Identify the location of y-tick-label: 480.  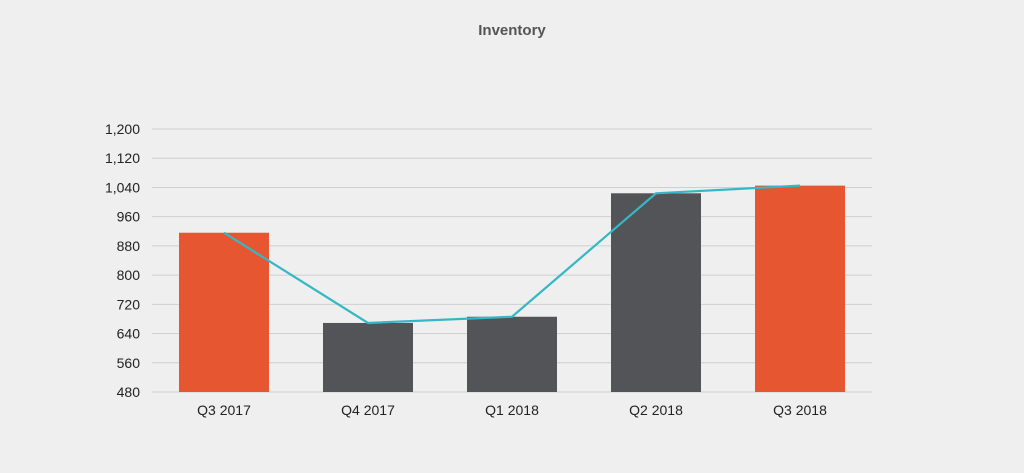
(129, 392).